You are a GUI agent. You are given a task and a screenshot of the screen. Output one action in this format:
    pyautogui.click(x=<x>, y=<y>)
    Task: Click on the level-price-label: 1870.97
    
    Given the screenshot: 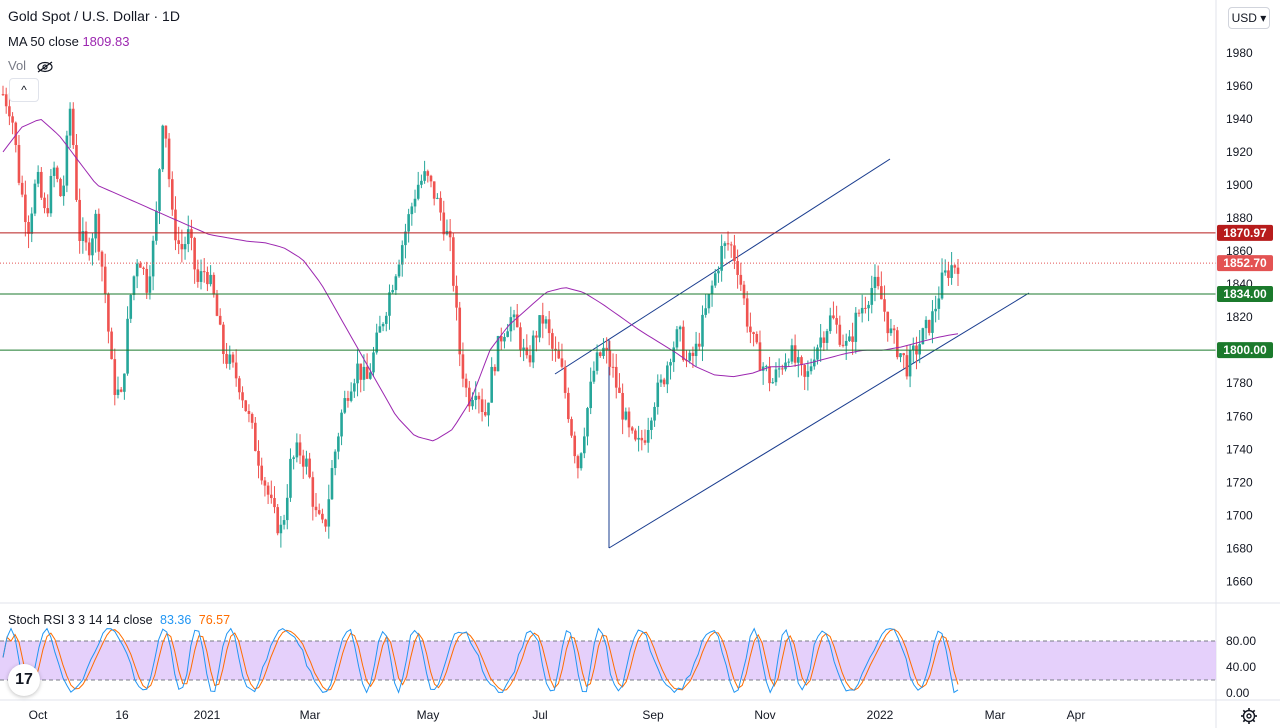 What is the action you would take?
    pyautogui.click(x=1245, y=233)
    